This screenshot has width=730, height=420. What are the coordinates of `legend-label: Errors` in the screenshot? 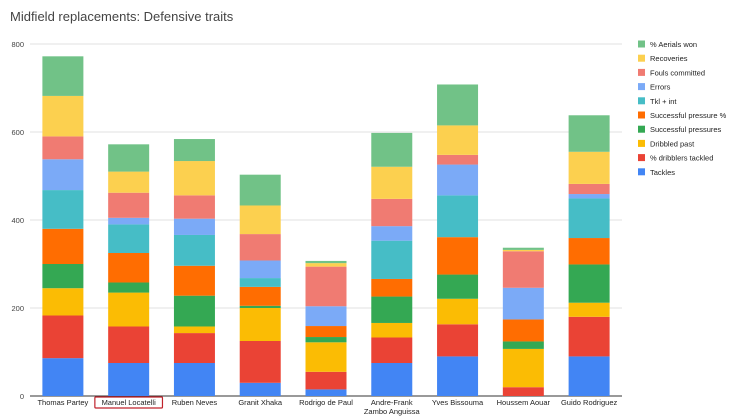 It's located at (660, 87).